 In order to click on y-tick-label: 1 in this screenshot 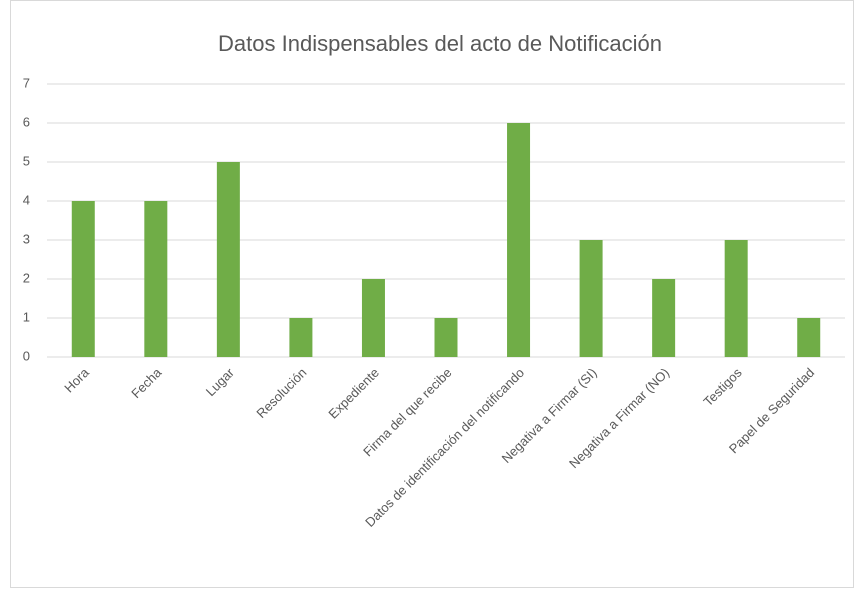, I will do `click(26, 316)`.